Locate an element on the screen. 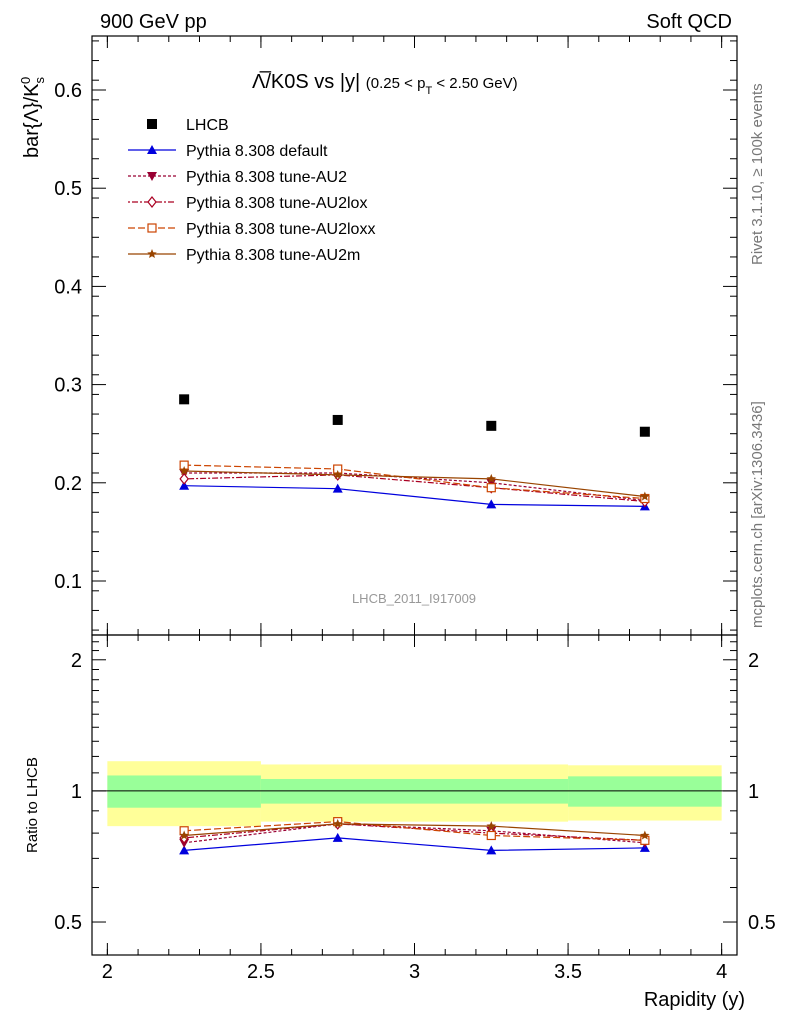 This screenshot has height=1024, width=786. title-main: Λ̅/K0S vs |y| is located at coordinates (306, 81).